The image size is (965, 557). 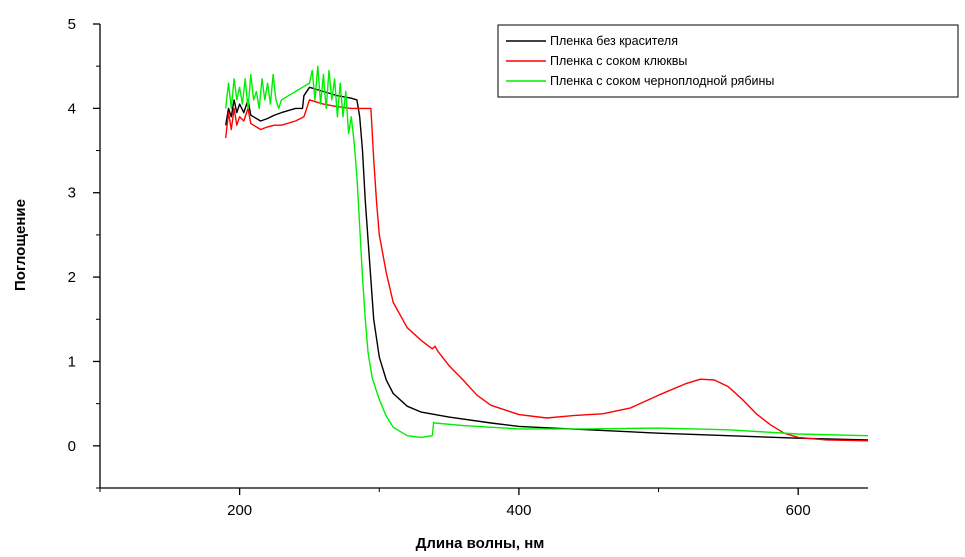 I want to click on legend-box, so click(x=728, y=61).